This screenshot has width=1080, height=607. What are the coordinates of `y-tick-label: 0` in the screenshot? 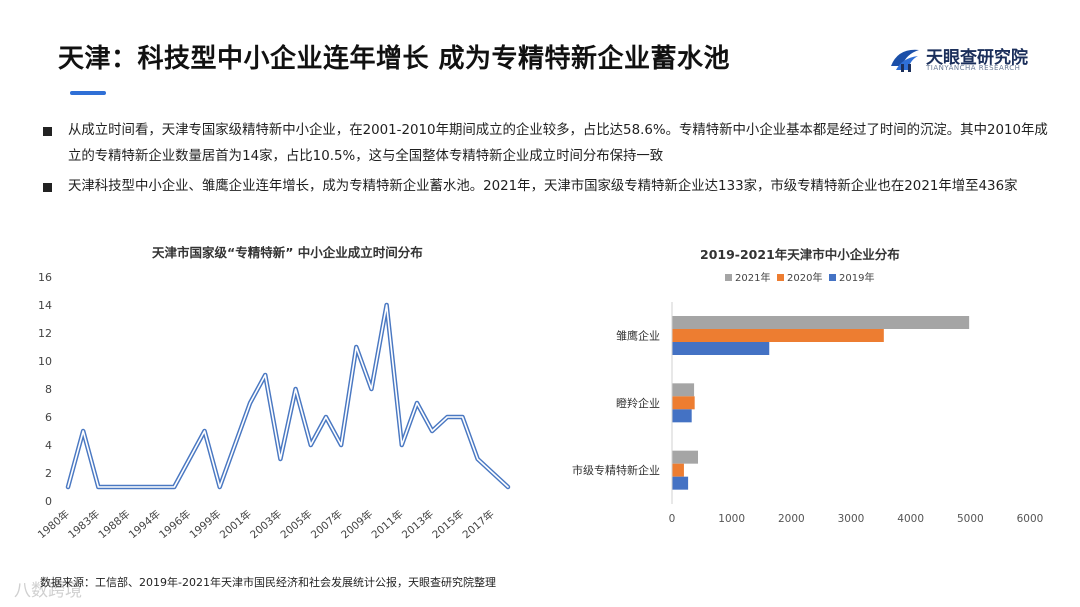 It's located at (48, 501).